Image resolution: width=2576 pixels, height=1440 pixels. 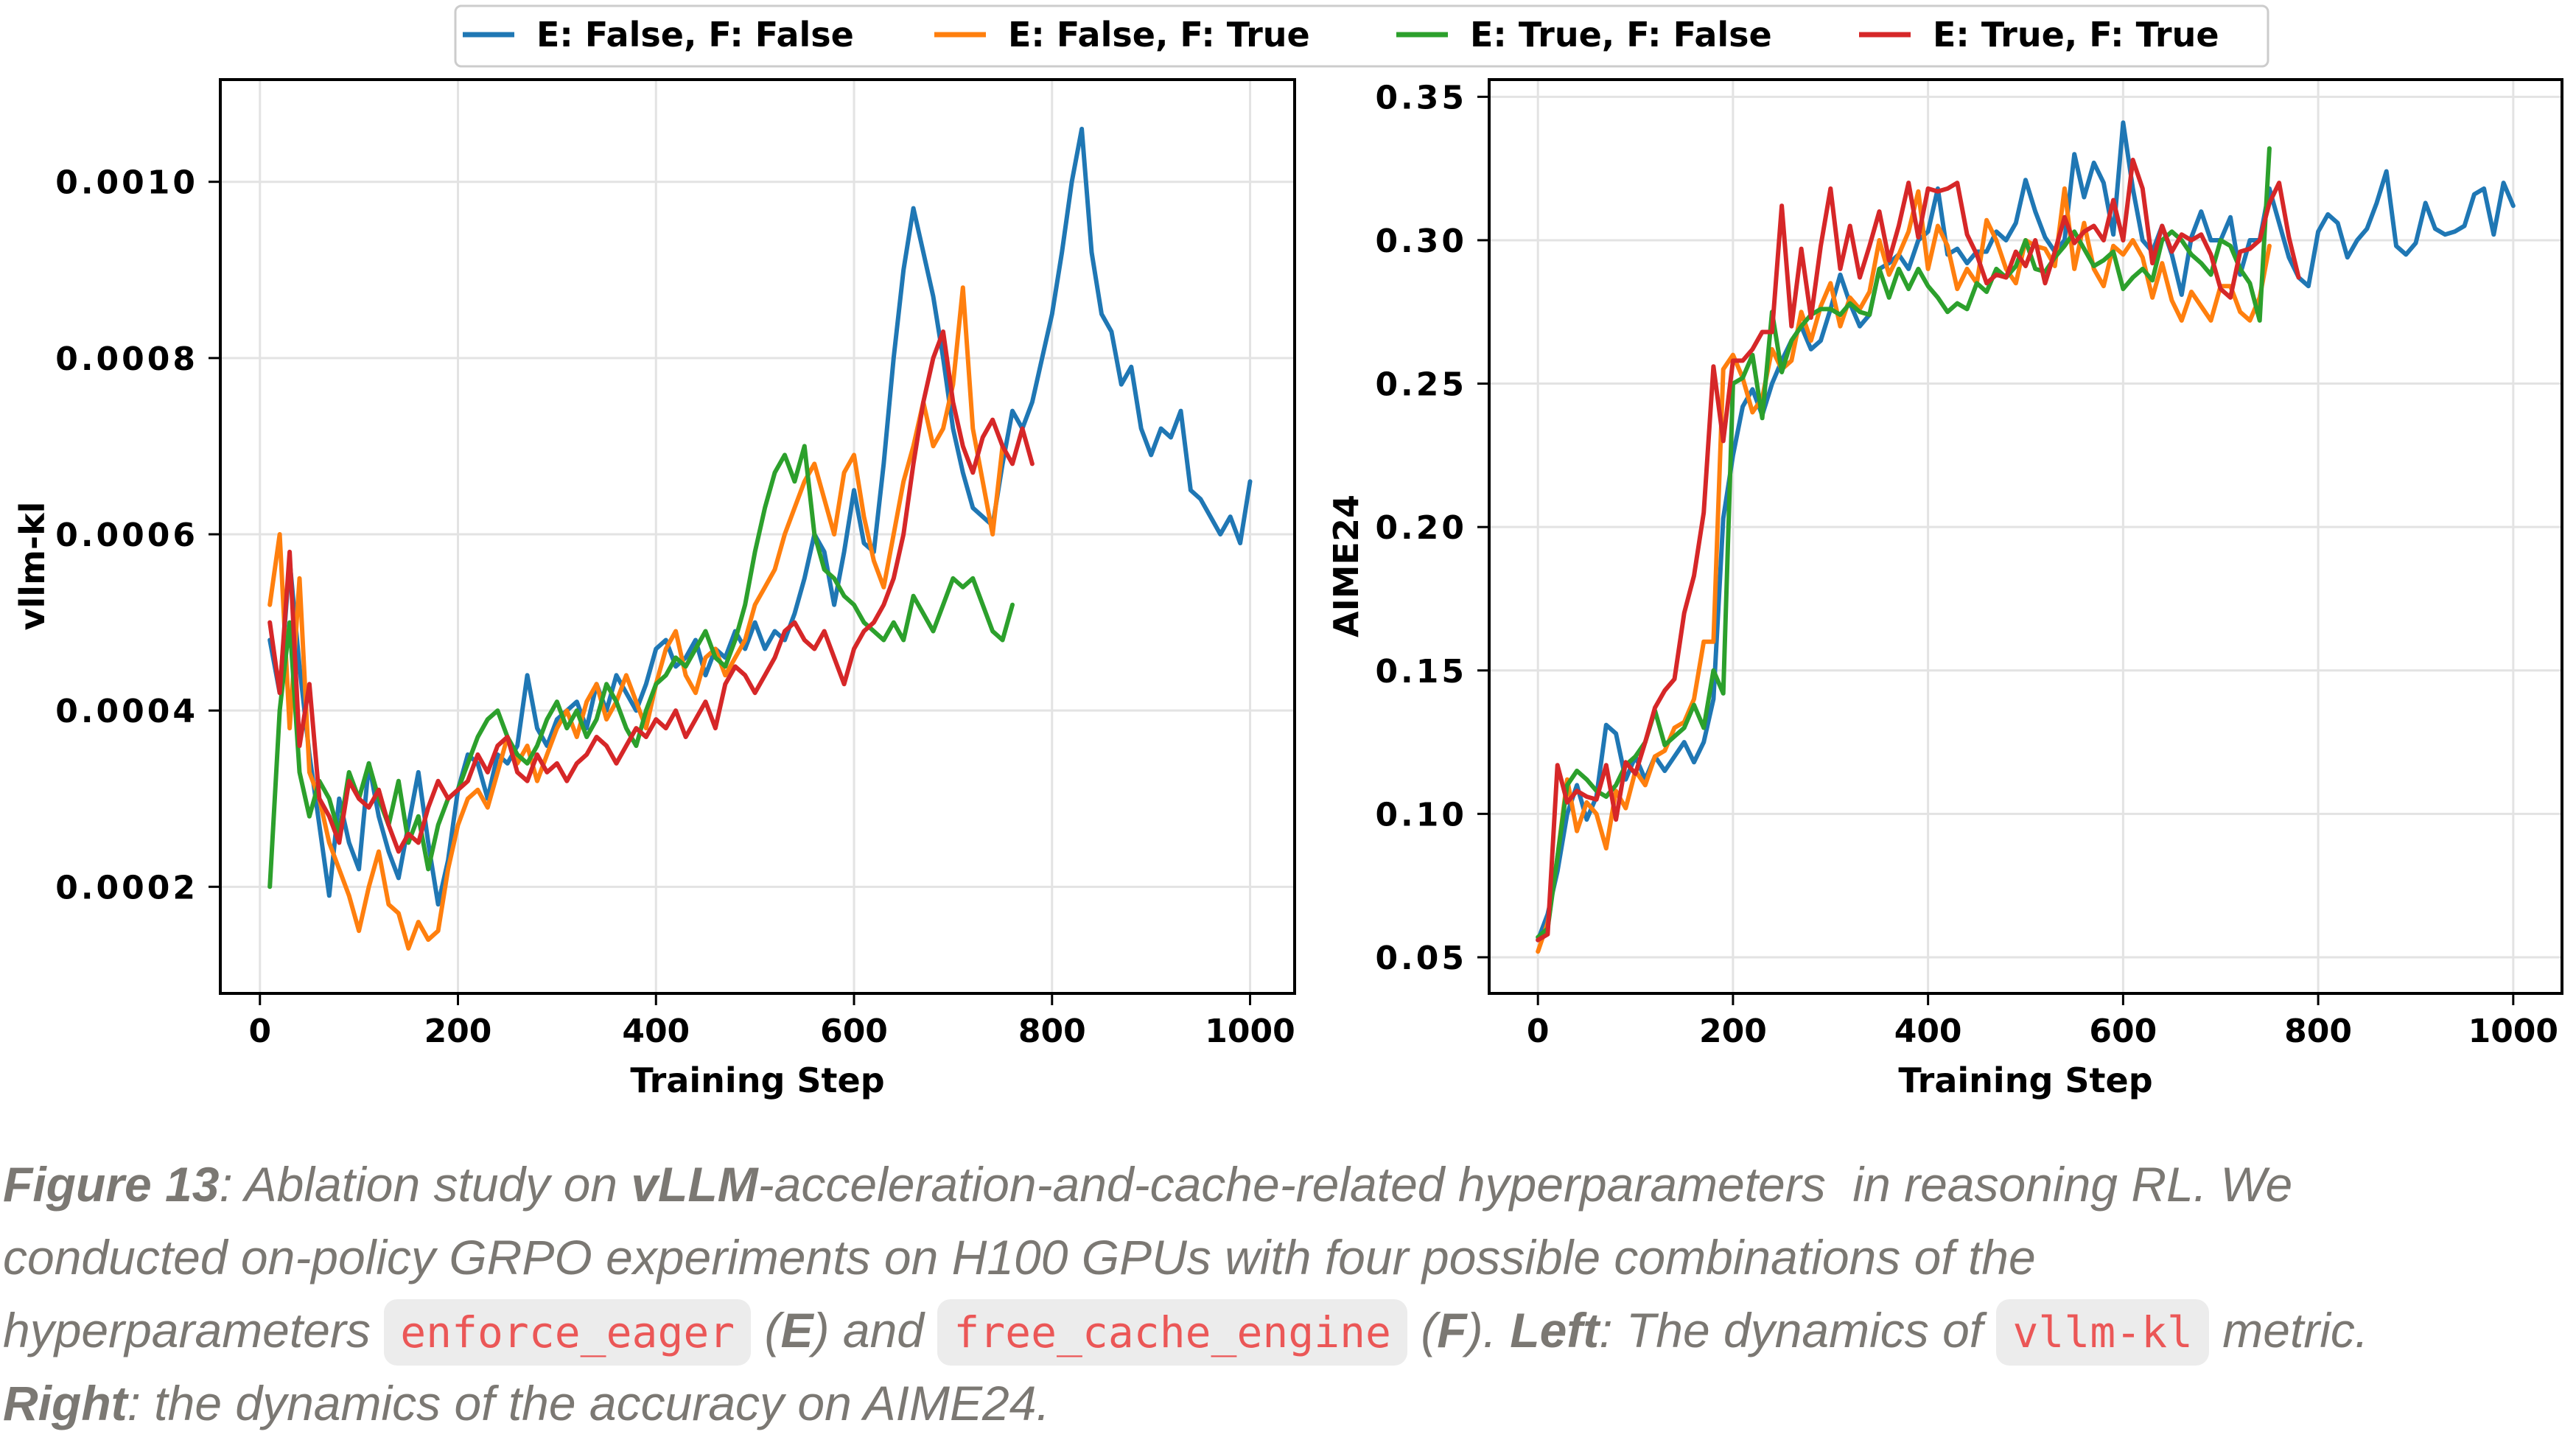 I want to click on aime24-xtick-label: 600, so click(x=2123, y=1031).